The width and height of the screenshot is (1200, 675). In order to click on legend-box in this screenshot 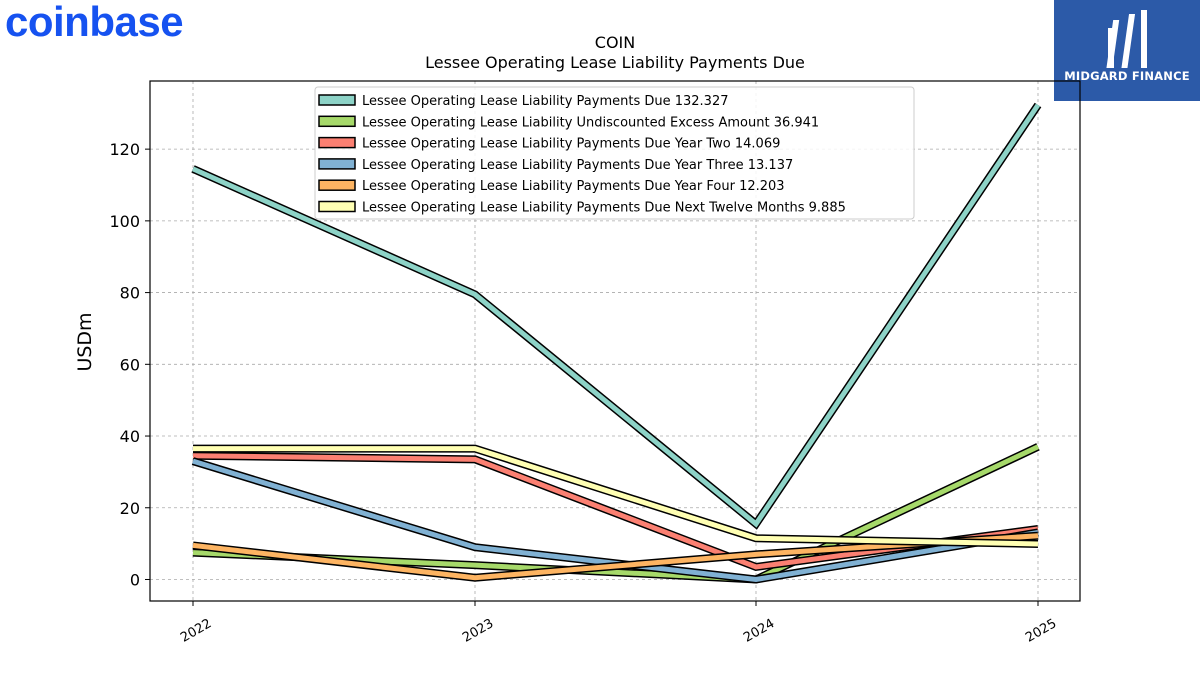, I will do `click(614, 153)`.